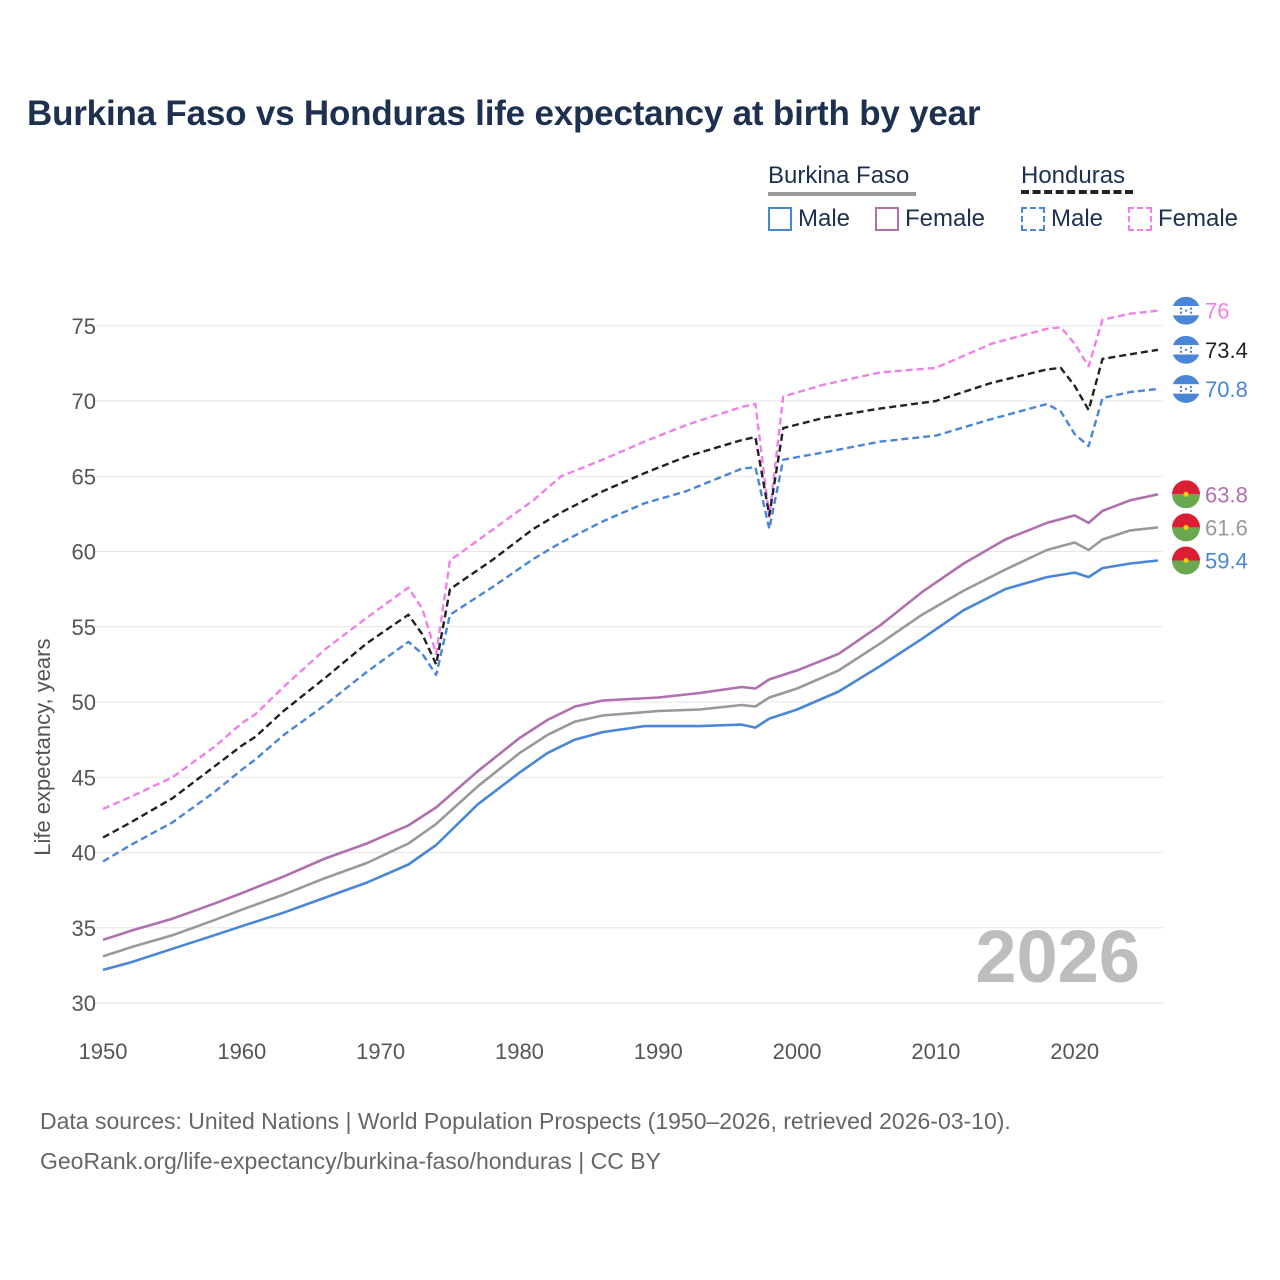 This screenshot has height=1280, width=1280. I want to click on x-tick-label: 1950, so click(103, 1051).